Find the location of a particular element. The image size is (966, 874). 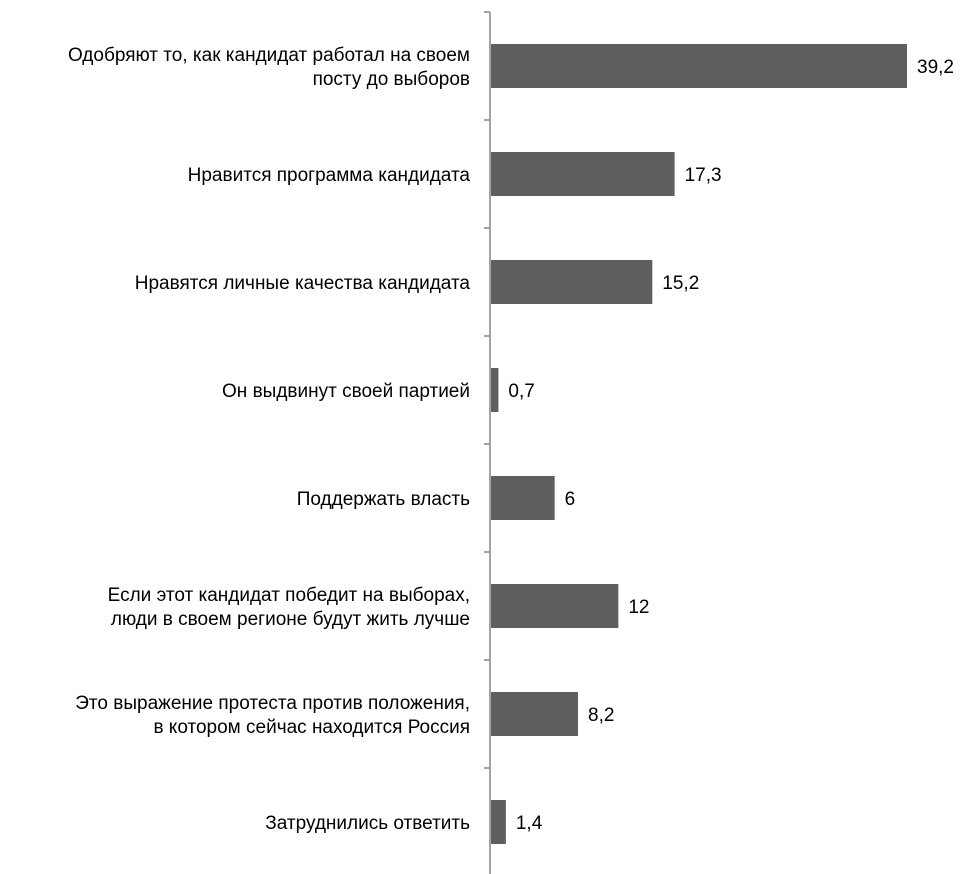

value-label-8: 1,4 is located at coordinates (529, 823).